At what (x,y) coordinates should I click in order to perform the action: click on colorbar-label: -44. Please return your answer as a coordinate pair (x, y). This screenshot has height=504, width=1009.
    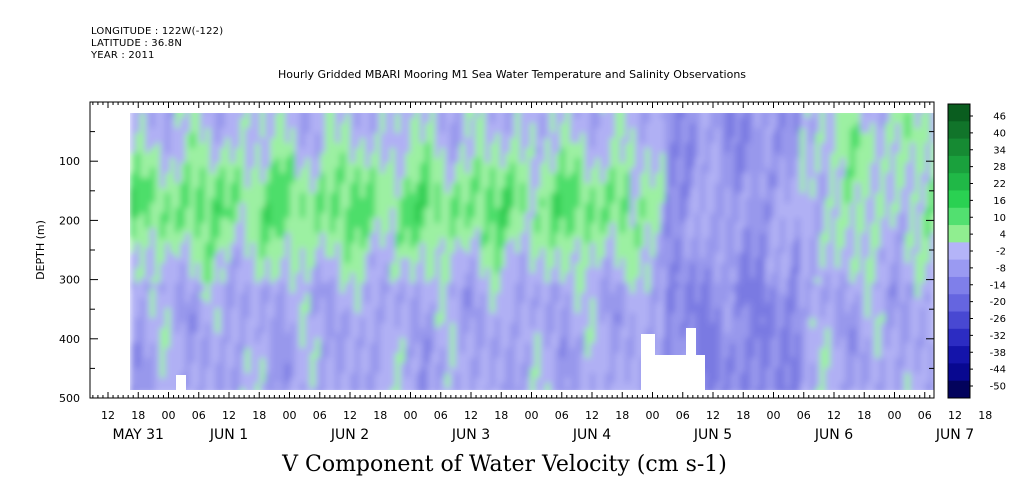
    Looking at the image, I should click on (998, 370).